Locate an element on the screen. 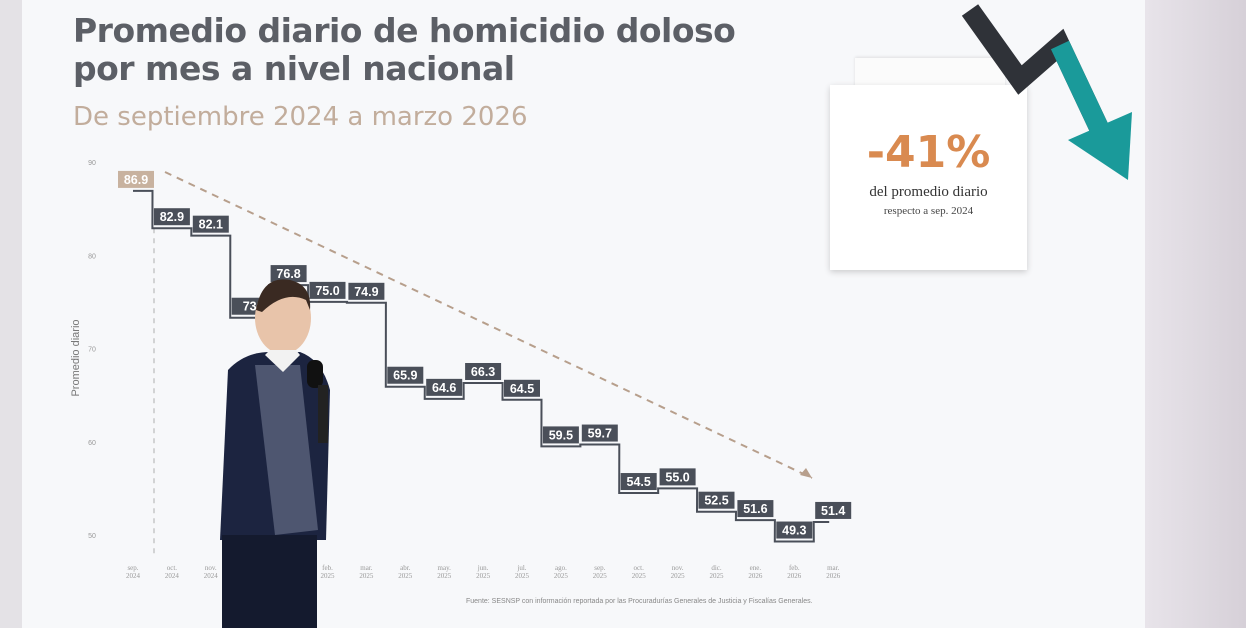 Image resolution: width=1246 pixels, height=628 pixels. reduction-description: del promedio diario is located at coordinates (928, 192).